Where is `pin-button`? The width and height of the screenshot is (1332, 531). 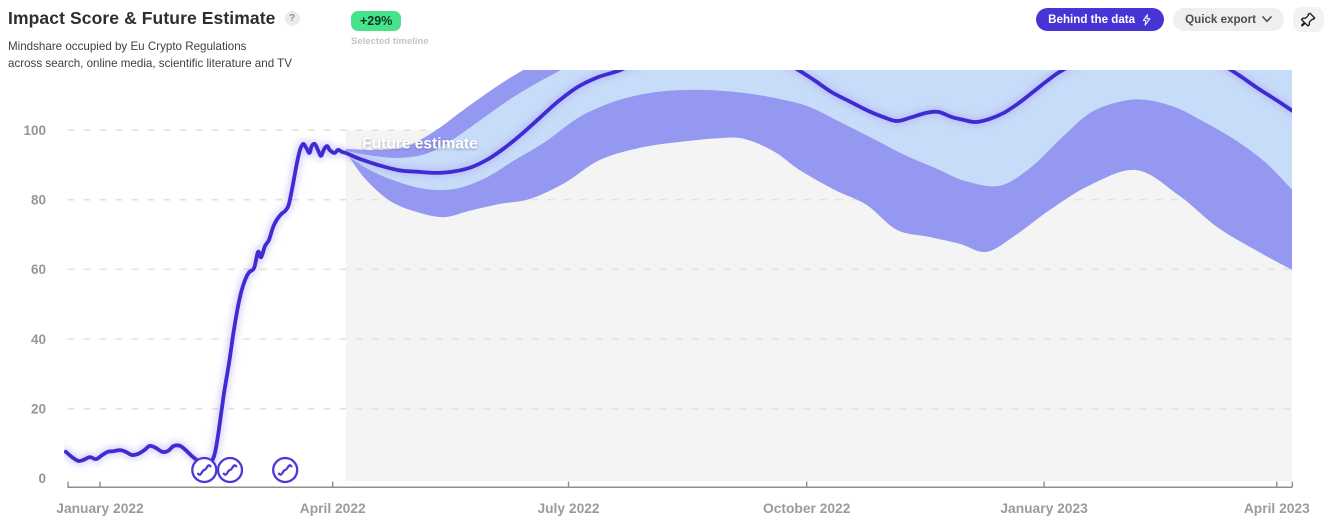 pin-button is located at coordinates (1308, 19).